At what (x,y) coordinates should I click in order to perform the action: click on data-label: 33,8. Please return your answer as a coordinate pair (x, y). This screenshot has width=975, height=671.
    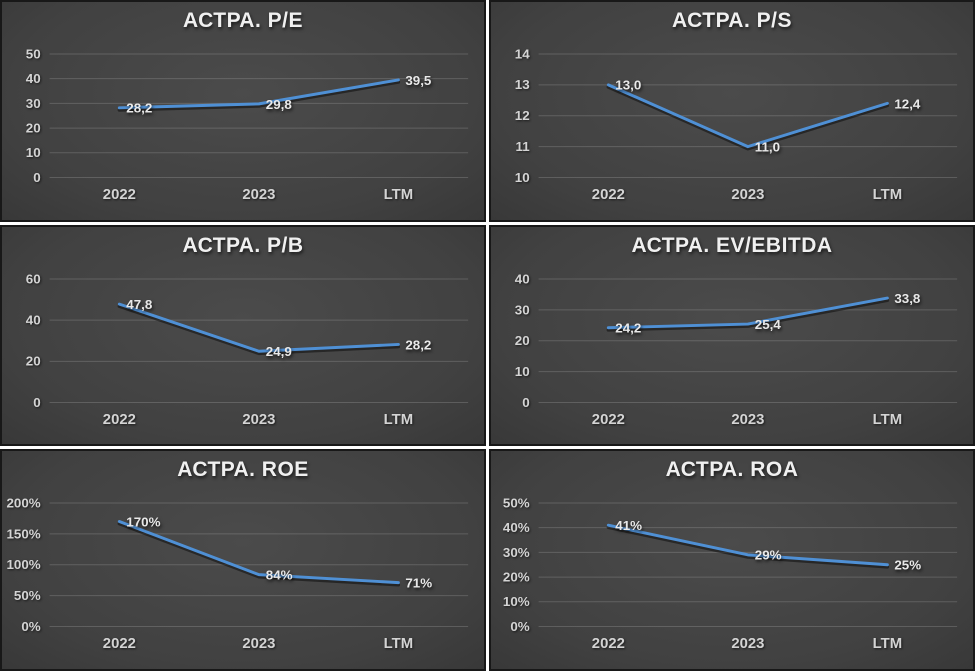
    Looking at the image, I should click on (907, 298).